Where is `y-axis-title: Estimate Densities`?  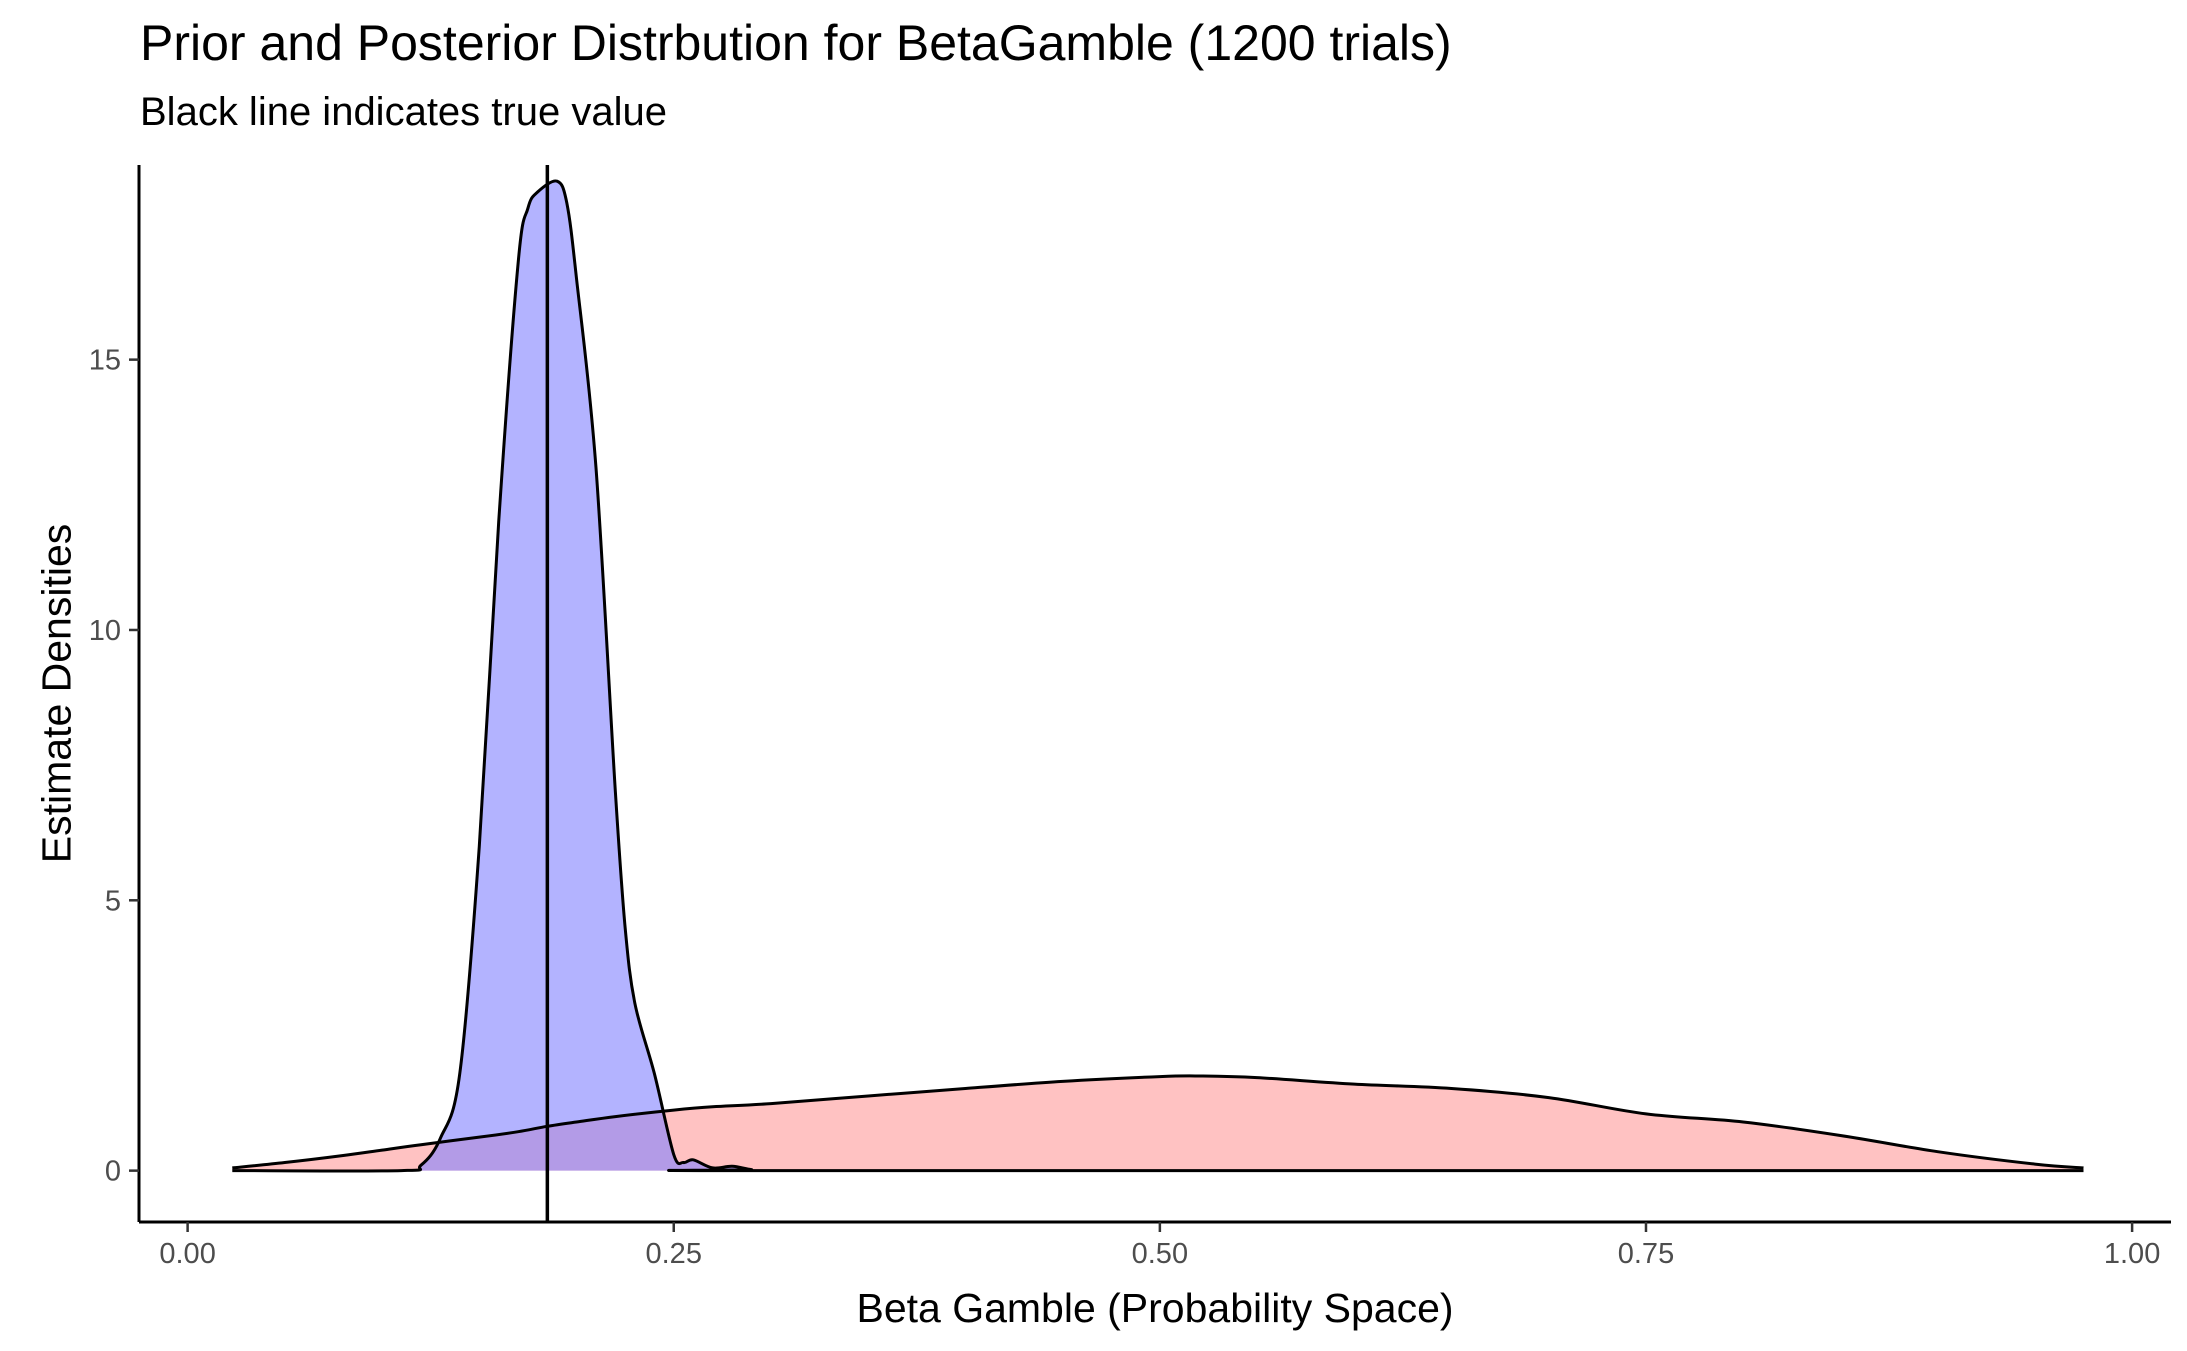 y-axis-title: Estimate Densities is located at coordinates (56, 694).